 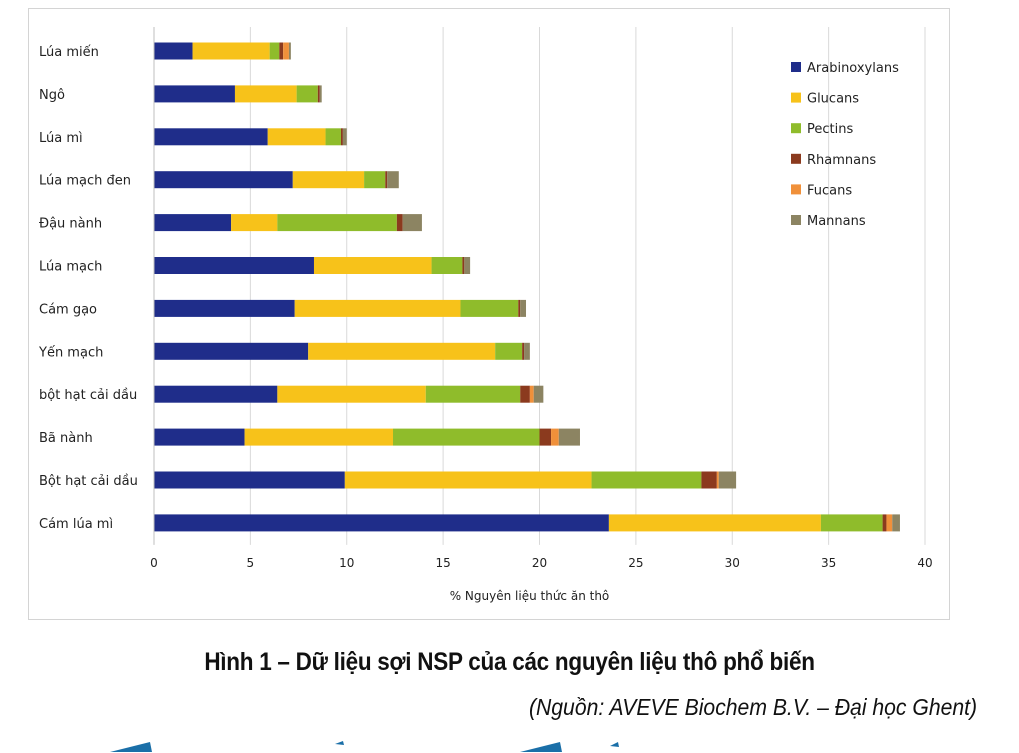 What do you see at coordinates (346, 563) in the screenshot?
I see `x-tick-label: 10` at bounding box center [346, 563].